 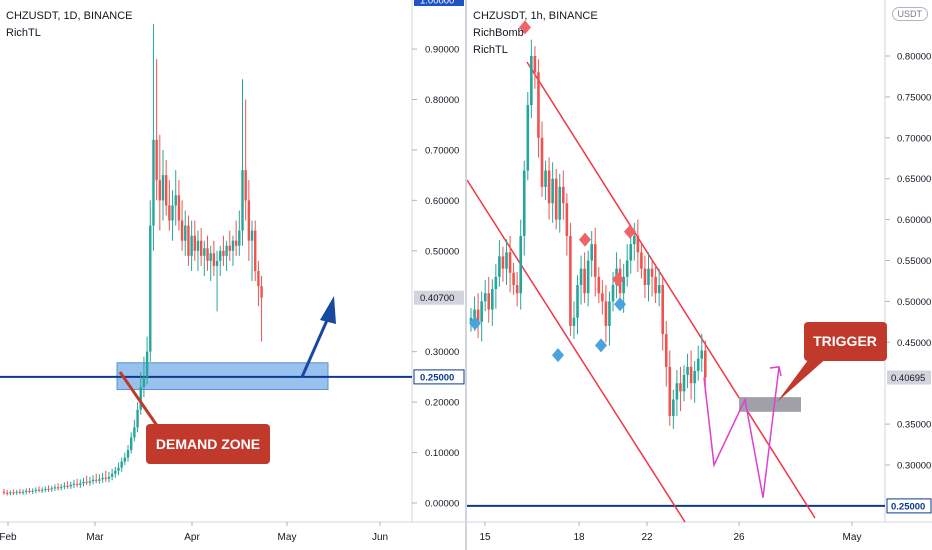 What do you see at coordinates (535, 33) in the screenshot?
I see `right-legend: CHZUSDT, 1h, BINANCE RichBomb RichTL` at bounding box center [535, 33].